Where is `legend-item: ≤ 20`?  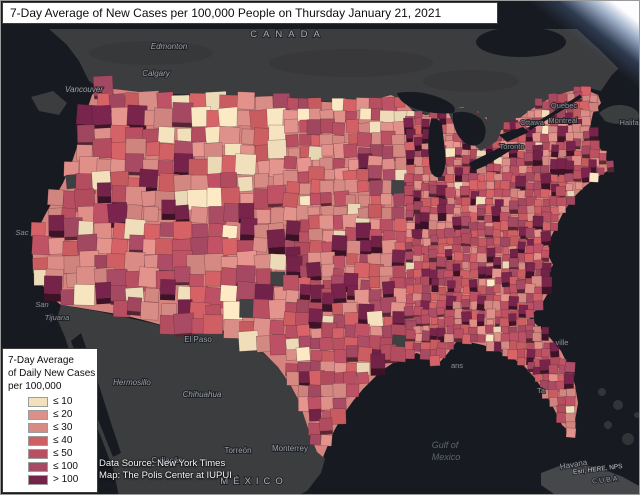
legend-item: ≤ 20 is located at coordinates (61, 414).